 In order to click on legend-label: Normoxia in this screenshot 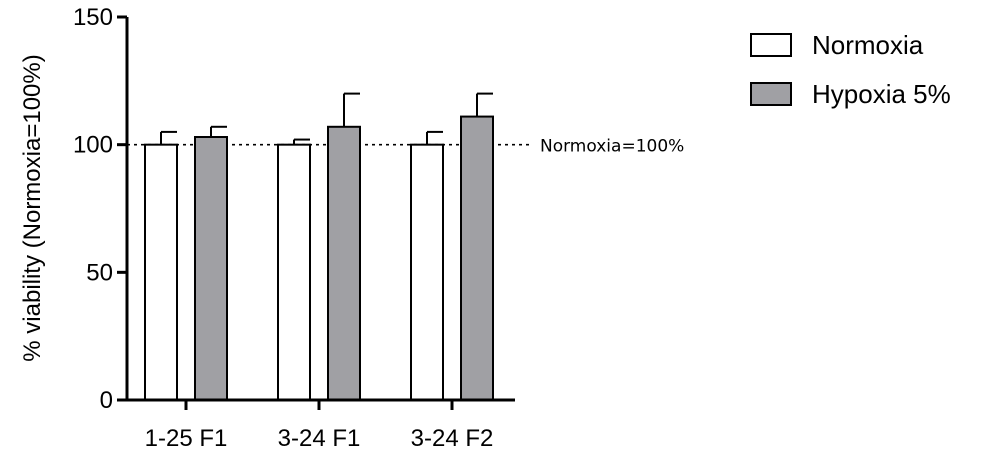, I will do `click(868, 45)`.